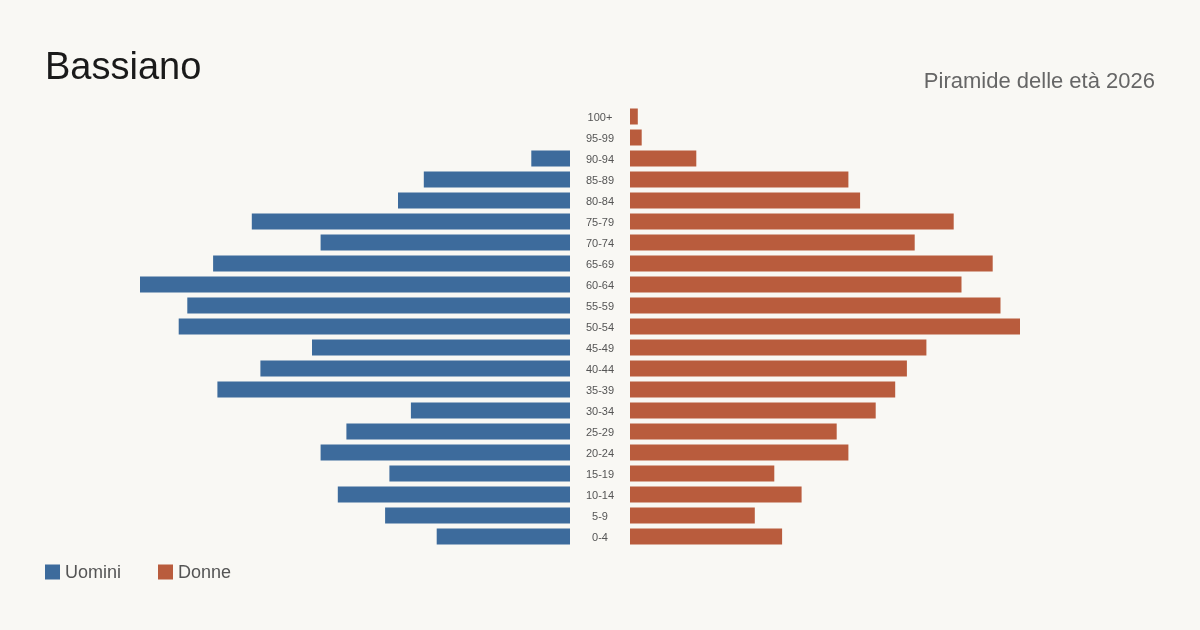 The width and height of the screenshot is (1200, 630). I want to click on y-tick-label: 95-99, so click(600, 137).